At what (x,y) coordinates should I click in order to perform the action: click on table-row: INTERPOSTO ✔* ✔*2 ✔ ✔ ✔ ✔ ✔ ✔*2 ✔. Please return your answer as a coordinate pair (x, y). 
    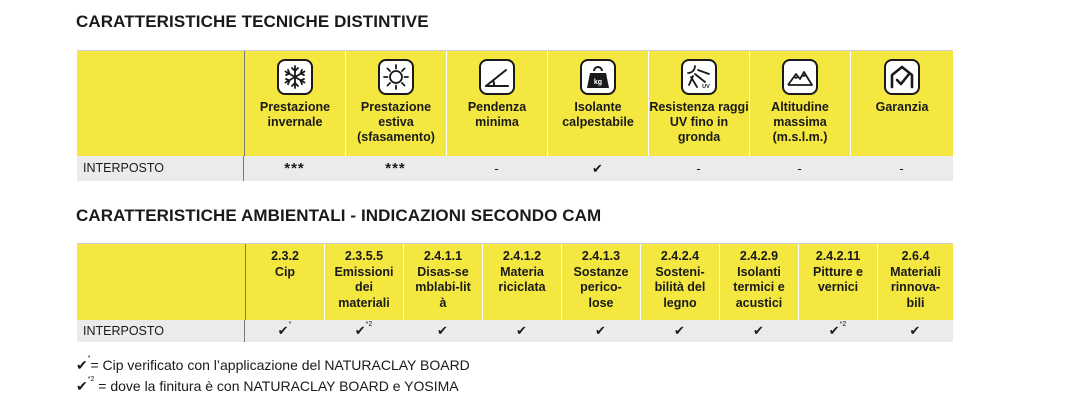
    Looking at the image, I should click on (515, 331).